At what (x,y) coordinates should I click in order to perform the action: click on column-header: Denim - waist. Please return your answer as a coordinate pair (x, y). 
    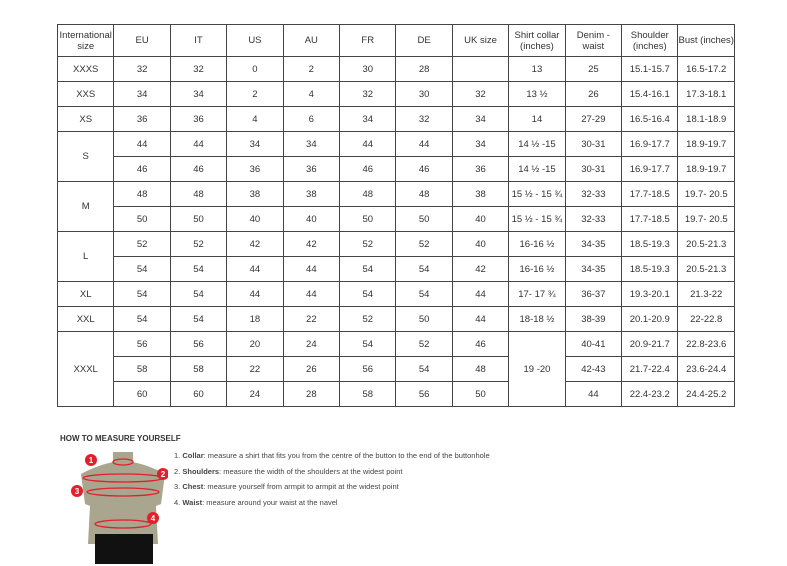
    Looking at the image, I should click on (593, 40).